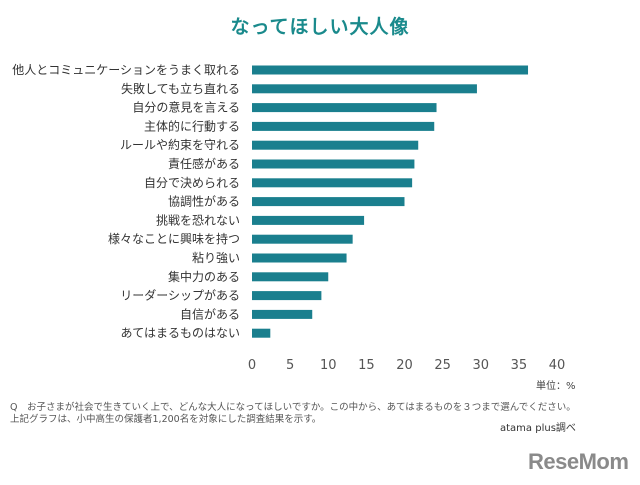 This screenshot has width=640, height=485. I want to click on source-note: 上記グラフは、小中高生の保護者1,200名を対象にした調査結果を示す。, so click(166, 419).